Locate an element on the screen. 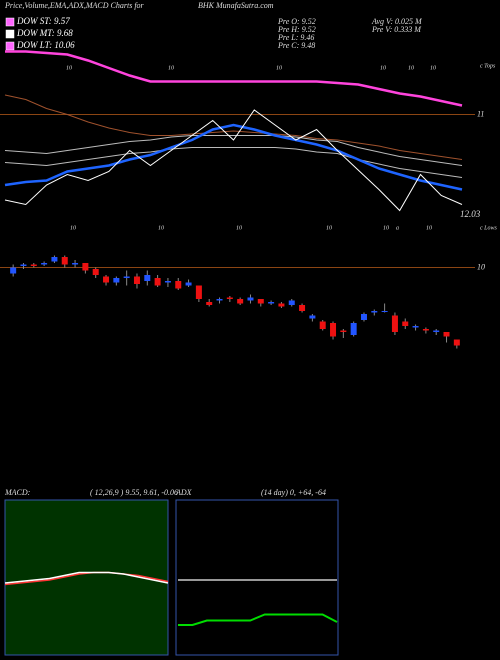 This screenshot has height=660, width=500. legend-label: DOW LT: 10.06 is located at coordinates (45, 45).